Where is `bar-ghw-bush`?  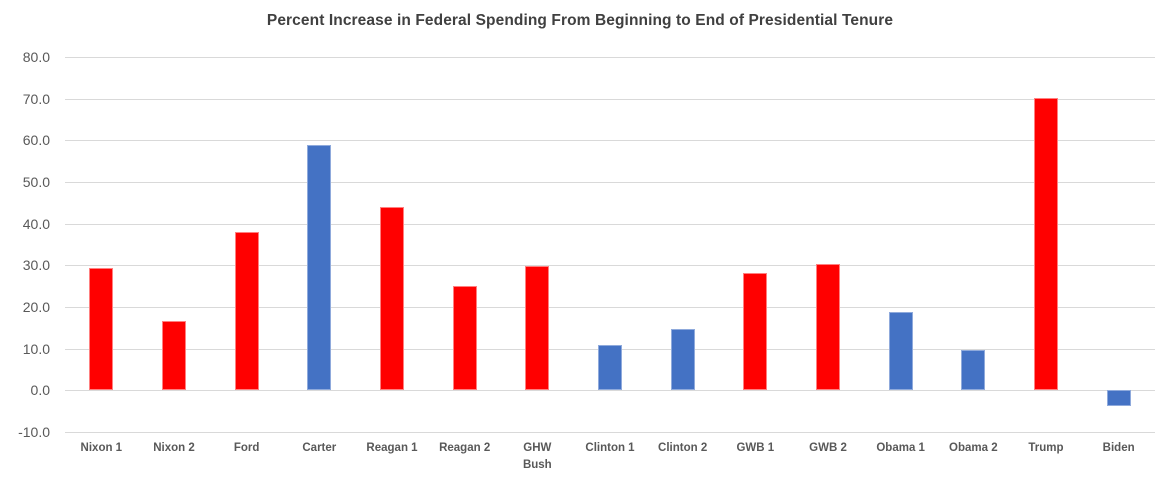
bar-ghw-bush is located at coordinates (537, 328).